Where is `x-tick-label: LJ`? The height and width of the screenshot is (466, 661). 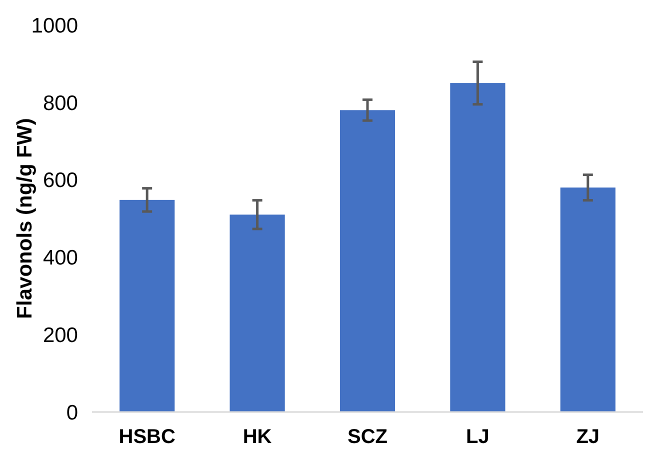 x-tick-label: LJ is located at coordinates (478, 437).